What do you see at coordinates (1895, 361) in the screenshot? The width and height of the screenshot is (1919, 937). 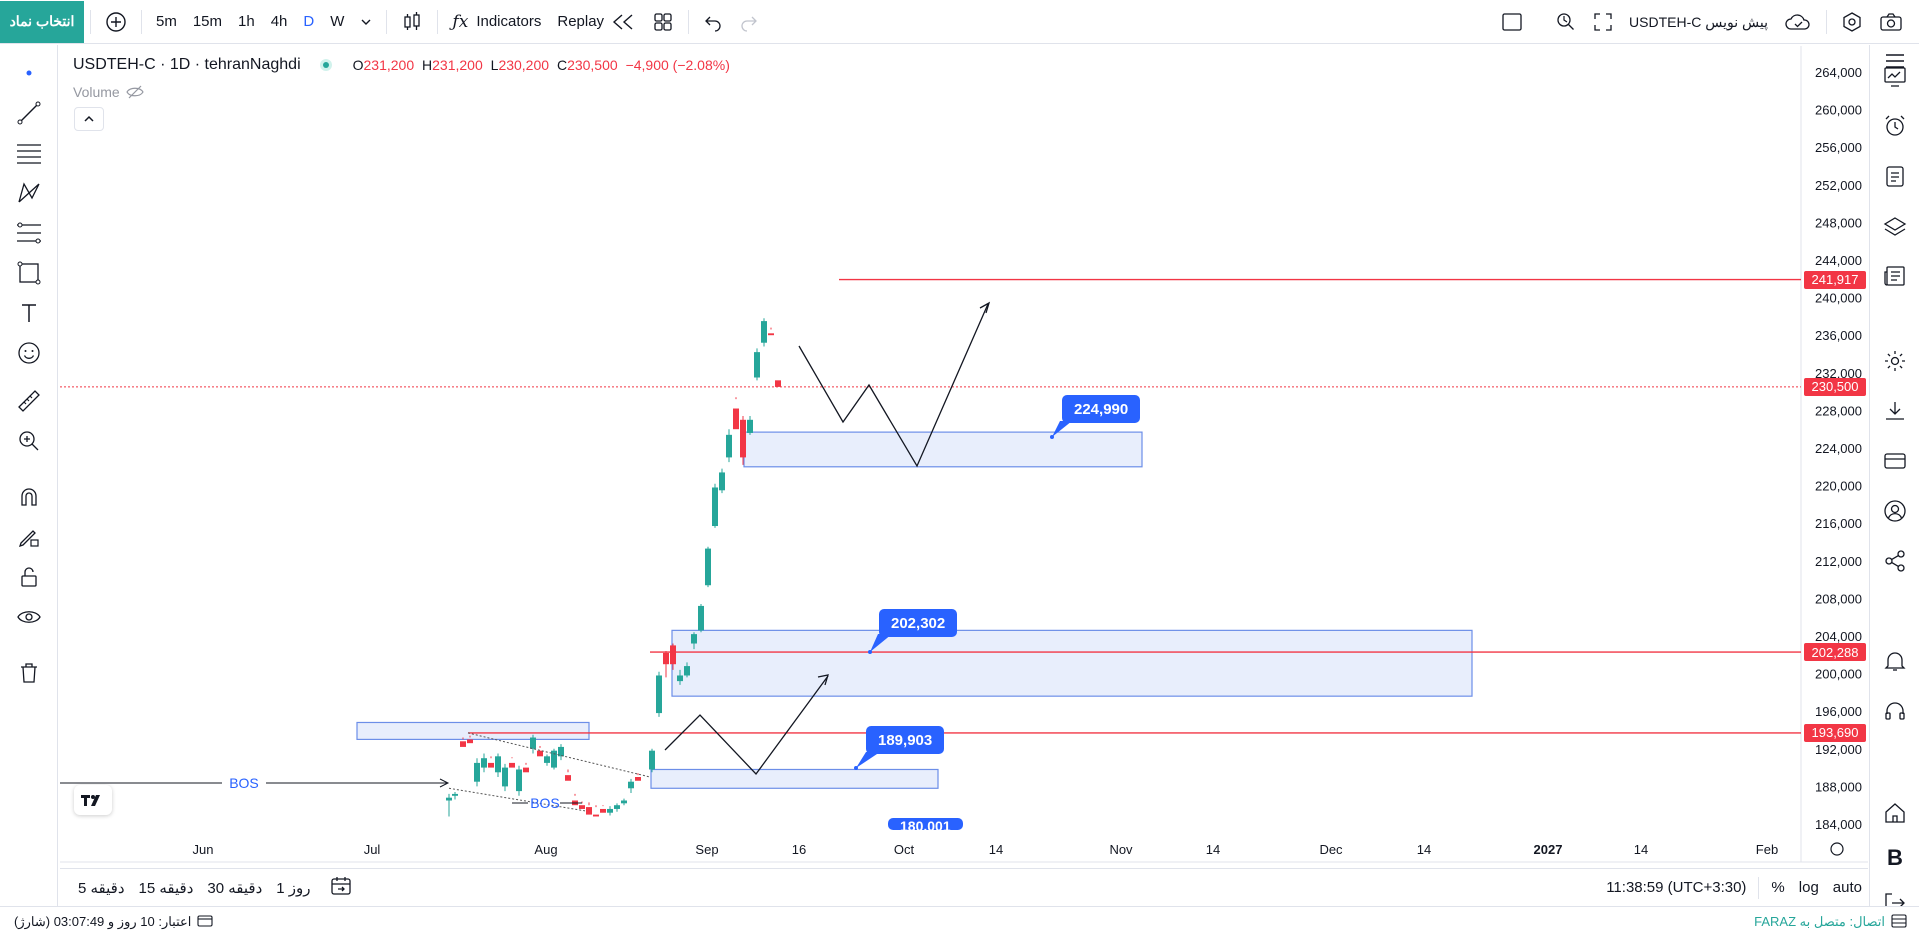 I see `gear-icon` at bounding box center [1895, 361].